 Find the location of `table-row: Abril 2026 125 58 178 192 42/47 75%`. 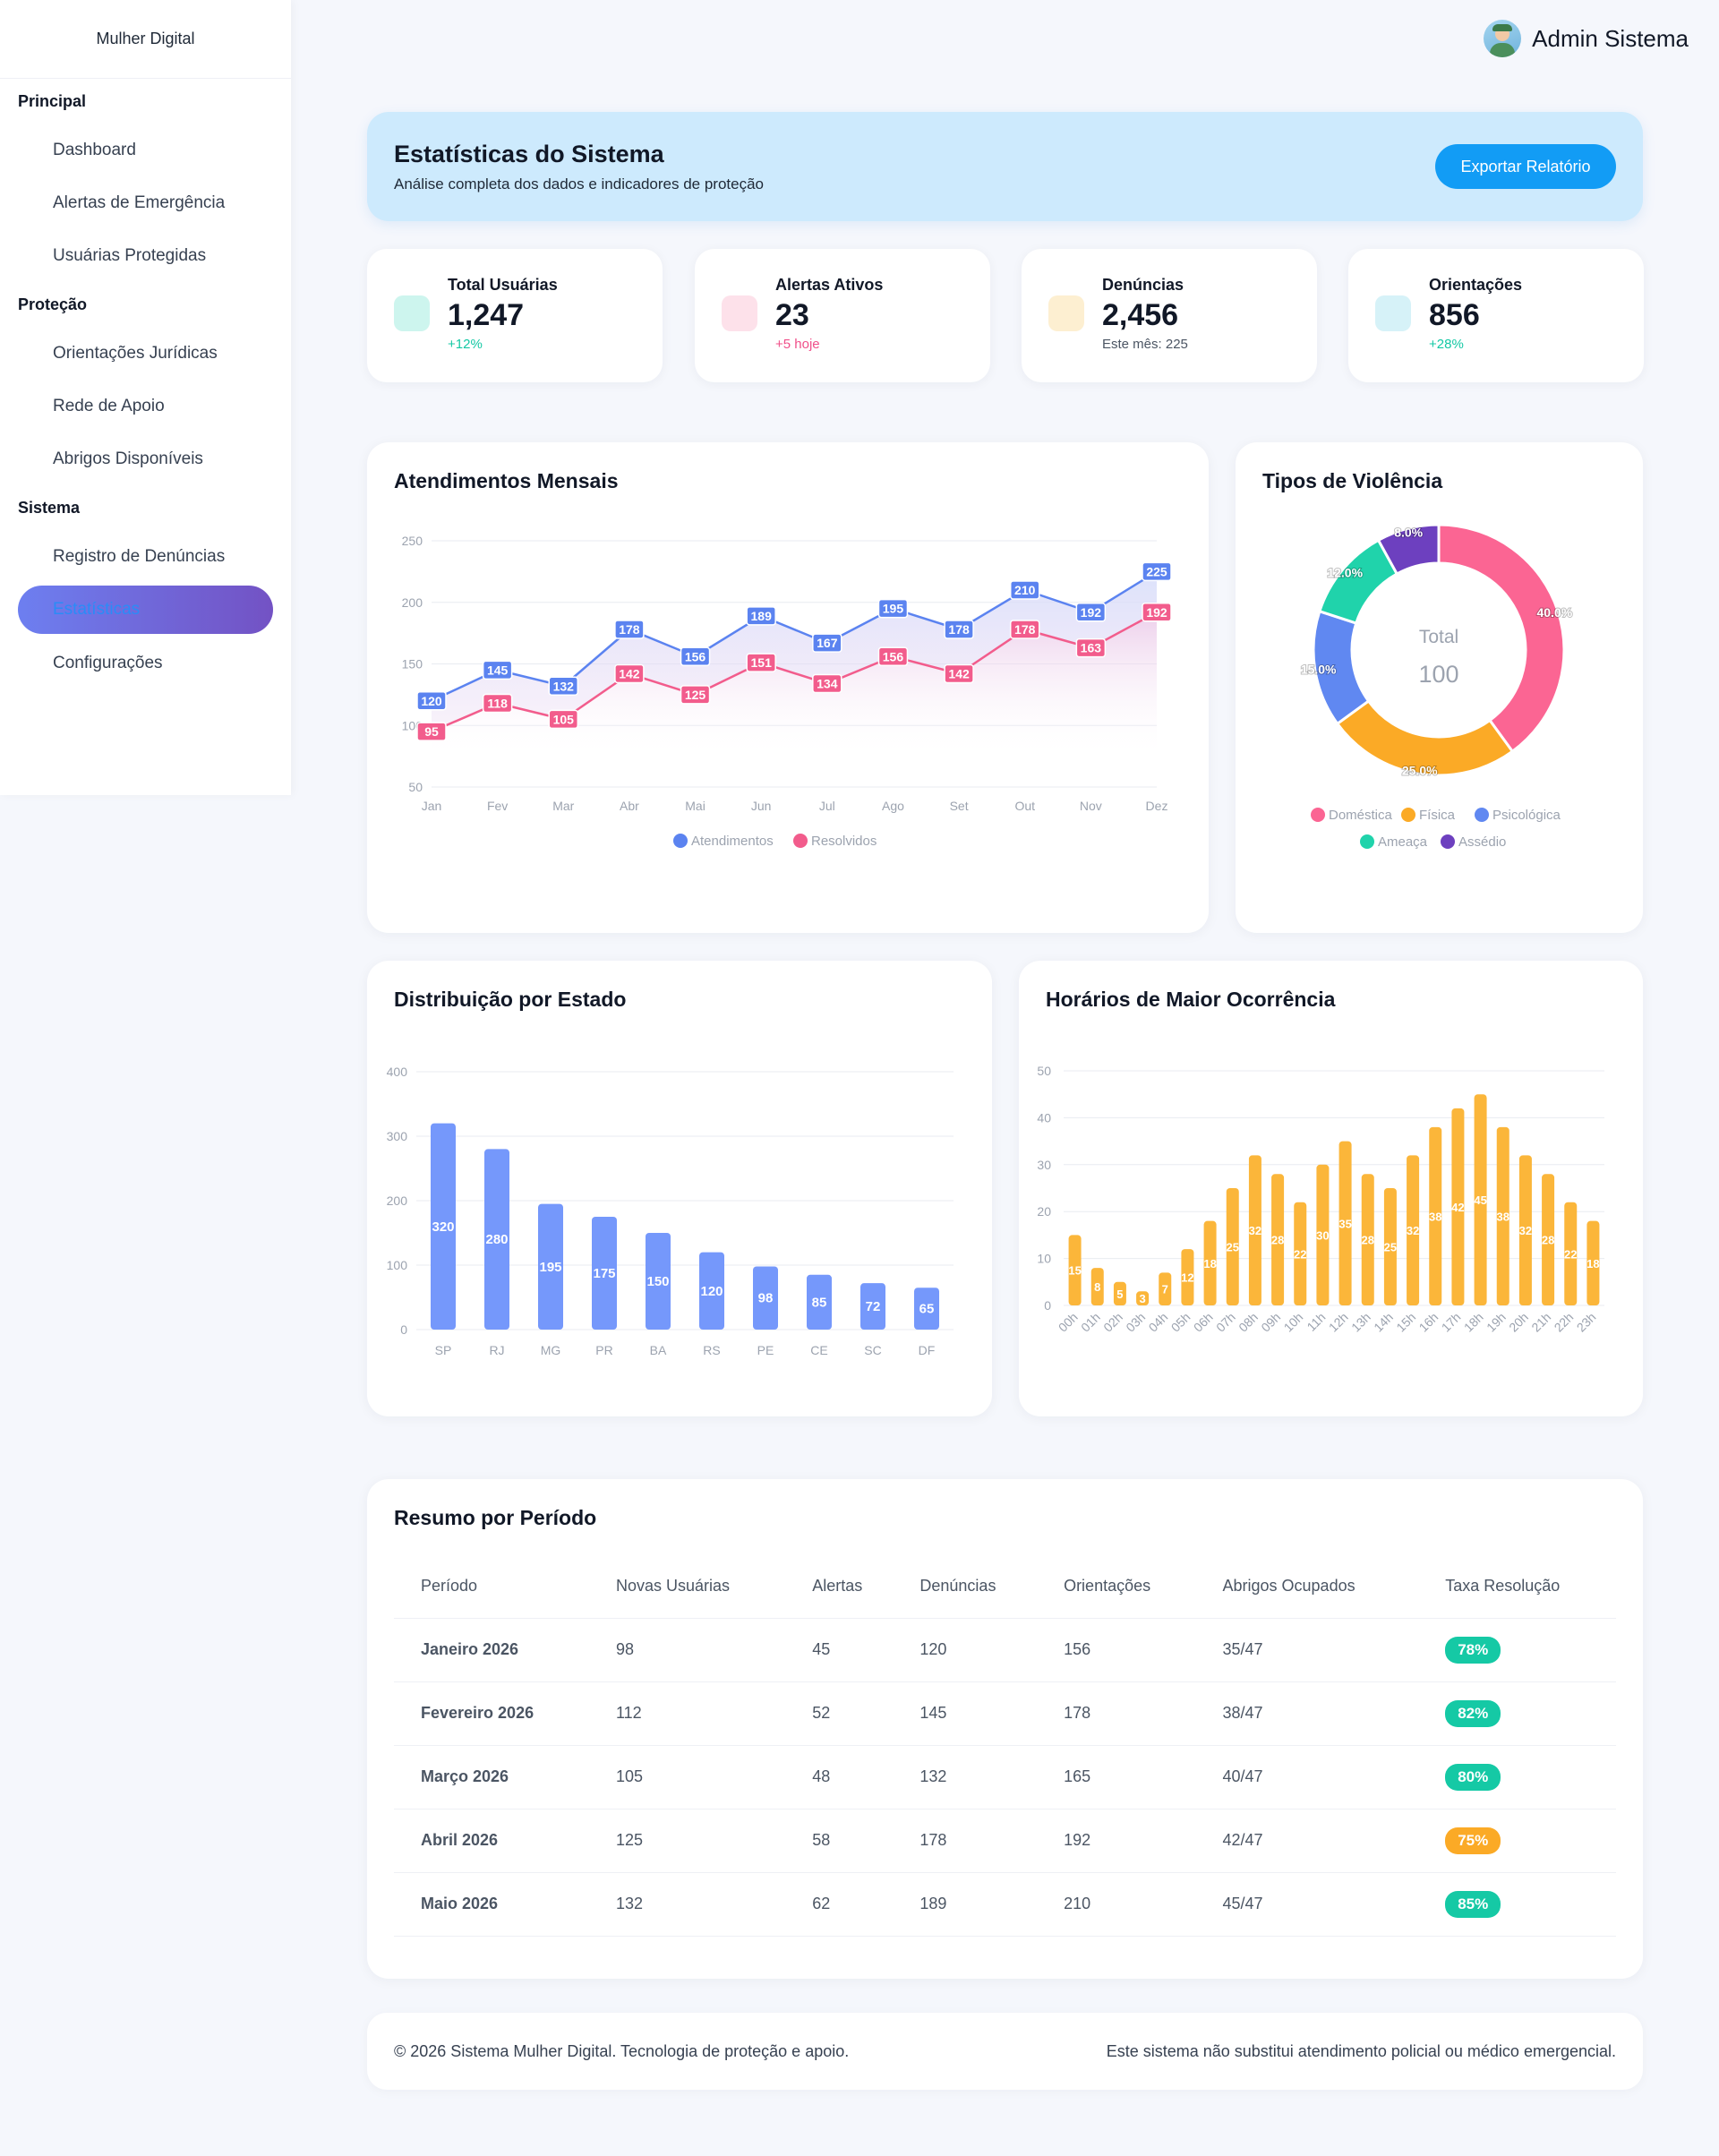

table-row: Abril 2026 125 58 178 192 42/47 75% is located at coordinates (1005, 1841).